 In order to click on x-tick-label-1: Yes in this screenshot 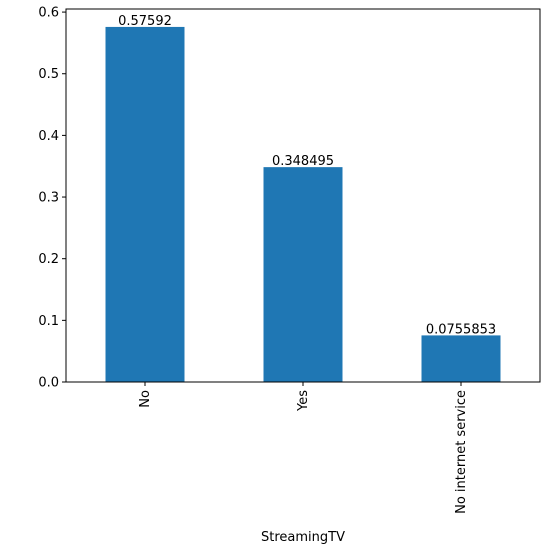, I will do `click(303, 401)`.